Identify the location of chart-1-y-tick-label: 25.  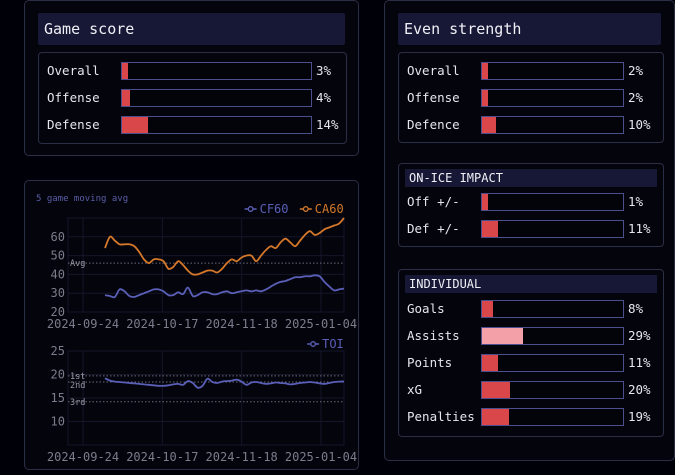
(58, 351).